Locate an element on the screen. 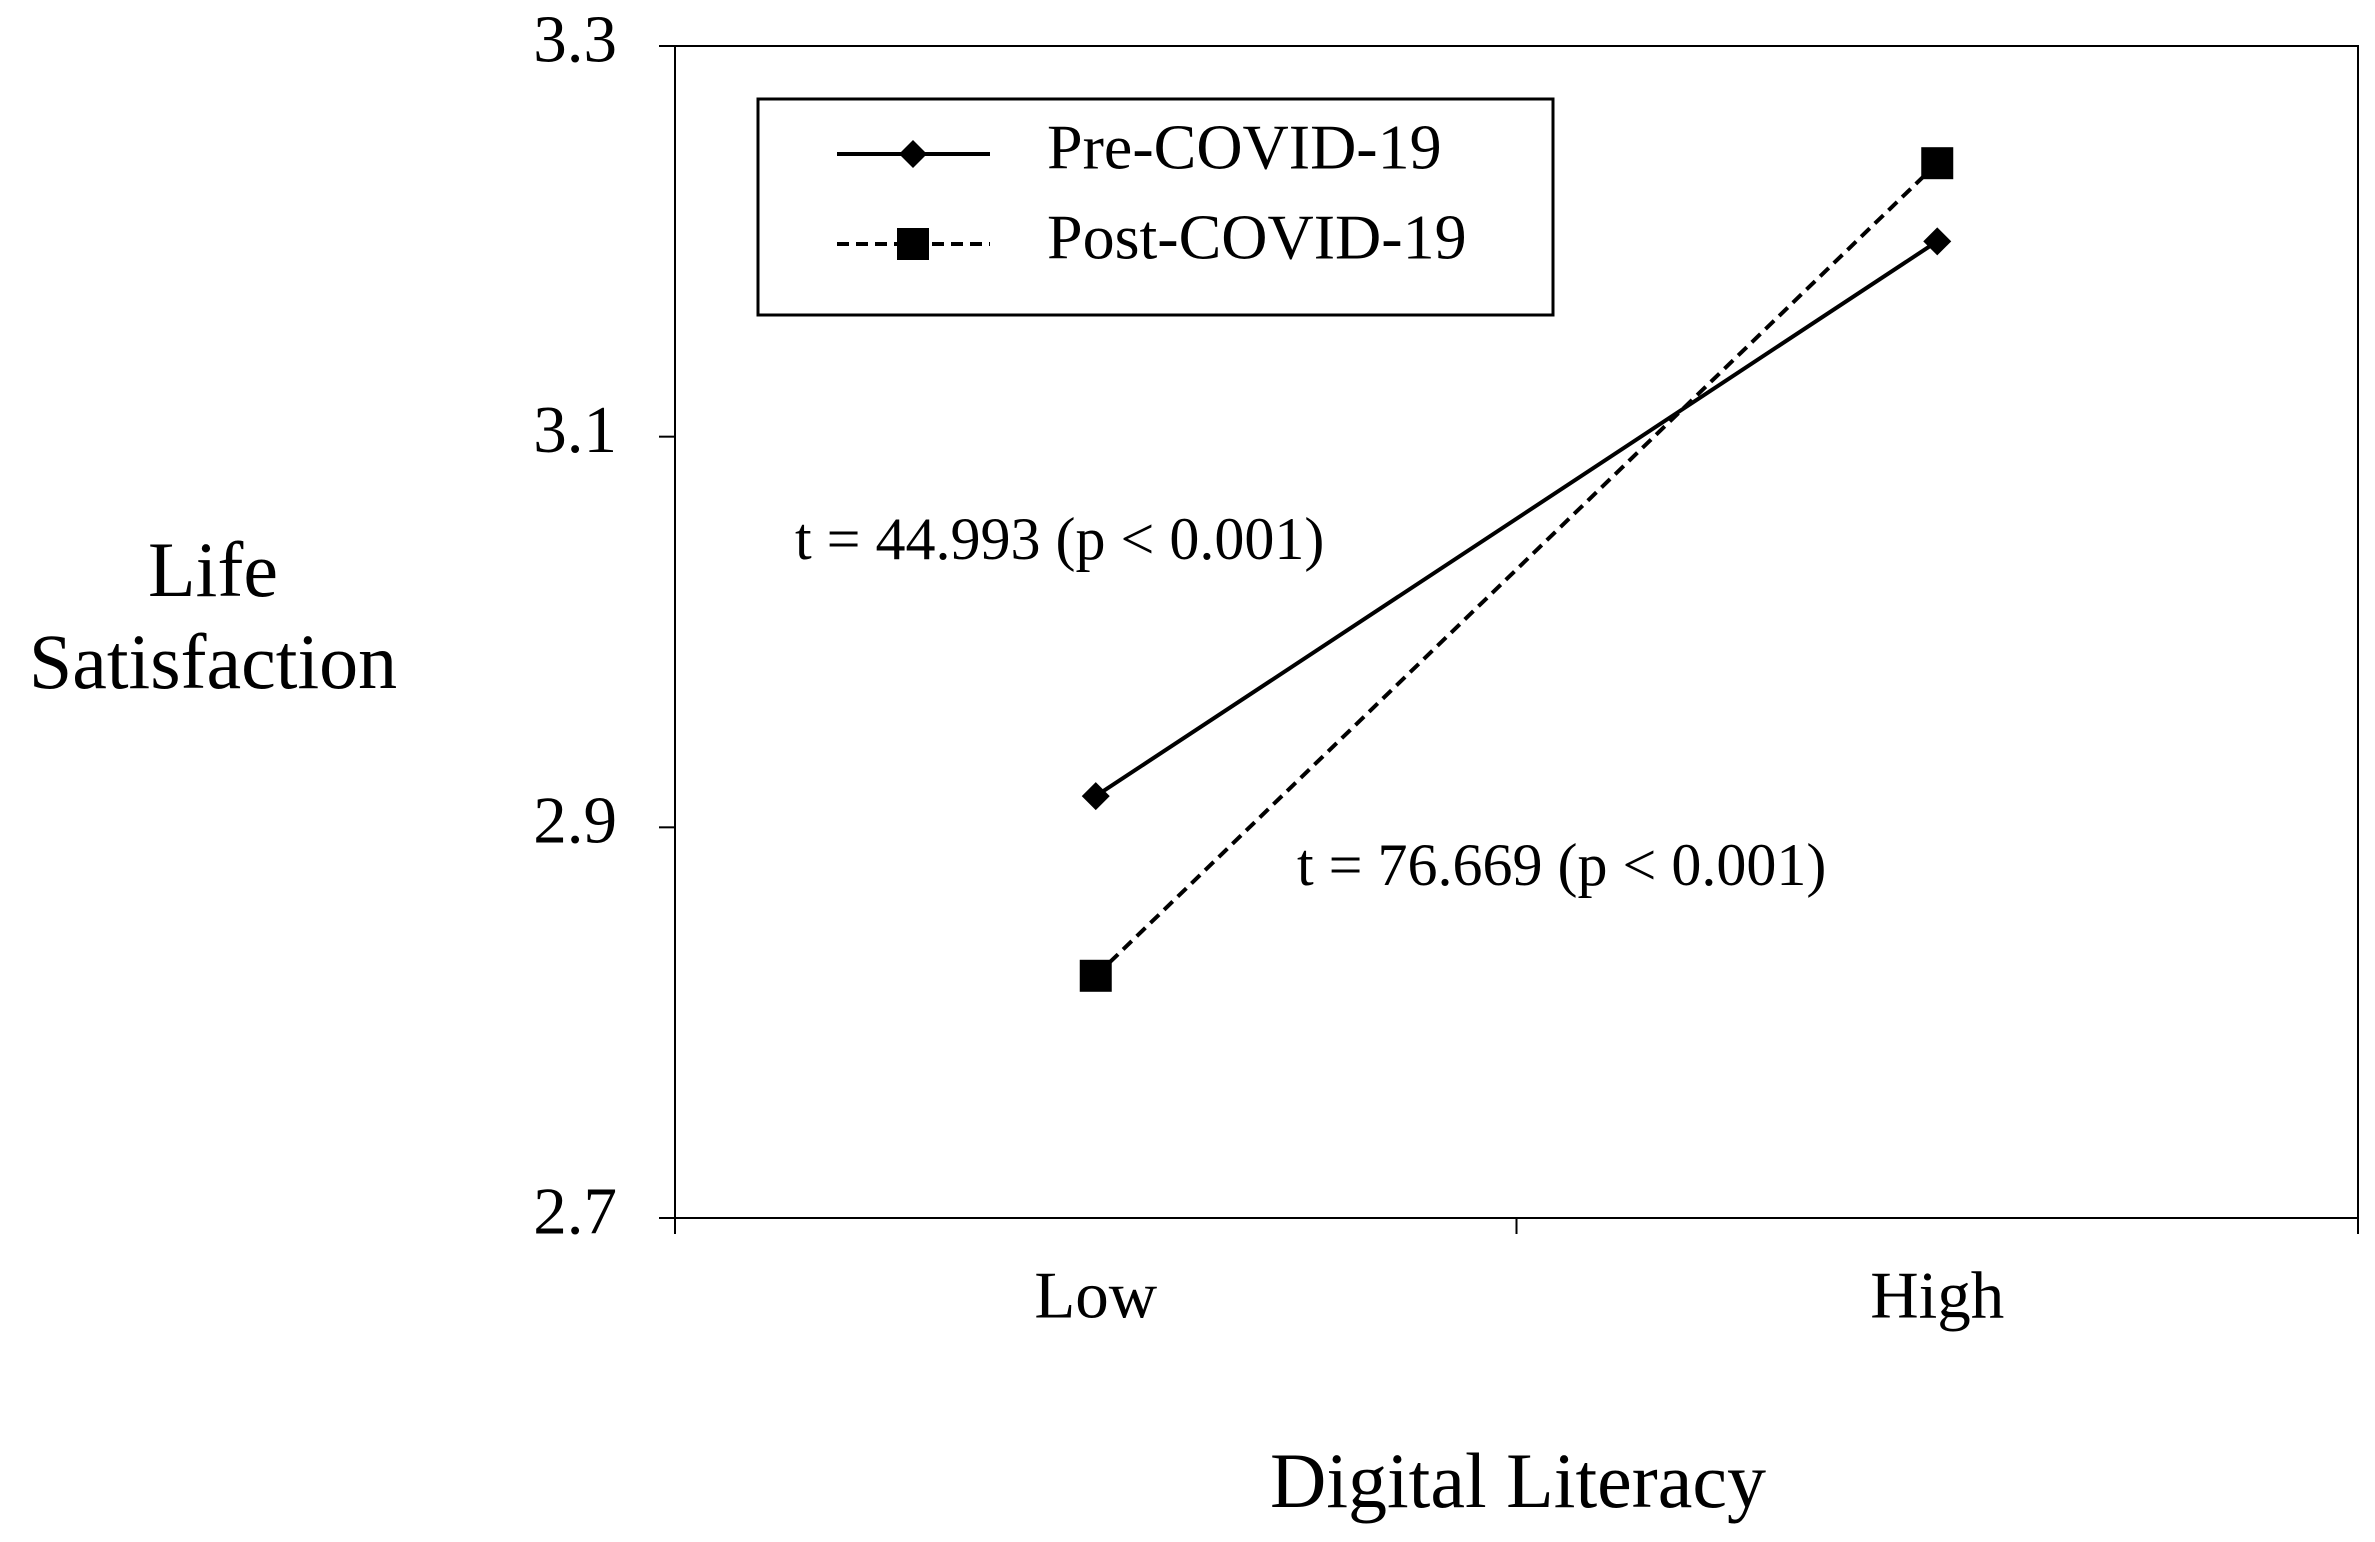  y-axis-title: Life Satisfaction is located at coordinates (213, 615).